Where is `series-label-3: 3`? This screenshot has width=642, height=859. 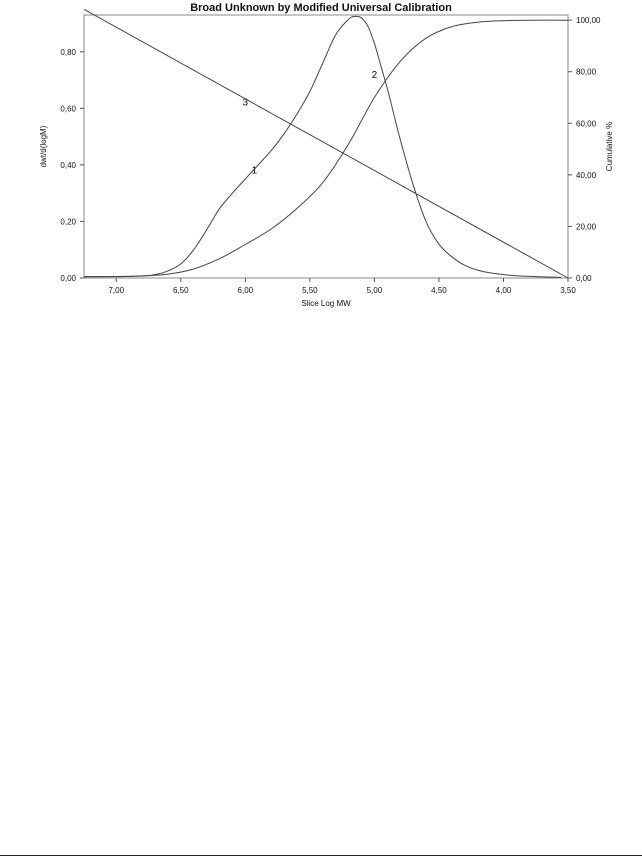 series-label-3: 3 is located at coordinates (246, 102).